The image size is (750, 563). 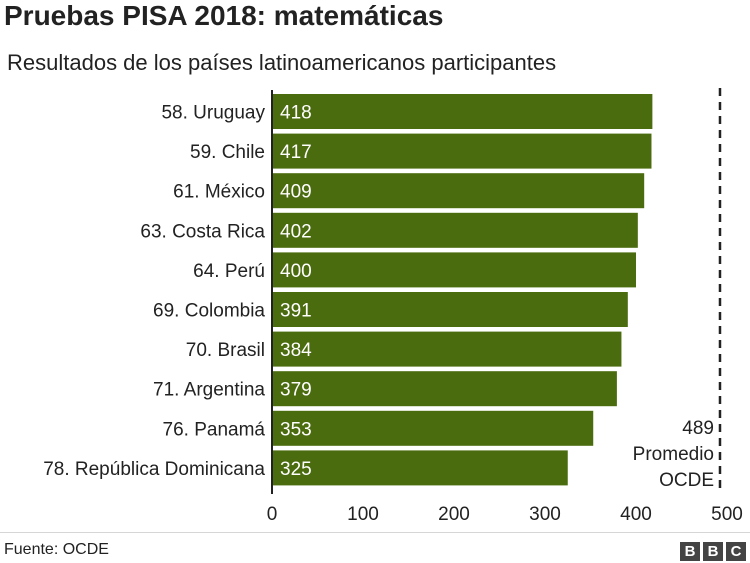 I want to click on reference-label: OCDE, so click(x=686, y=480).